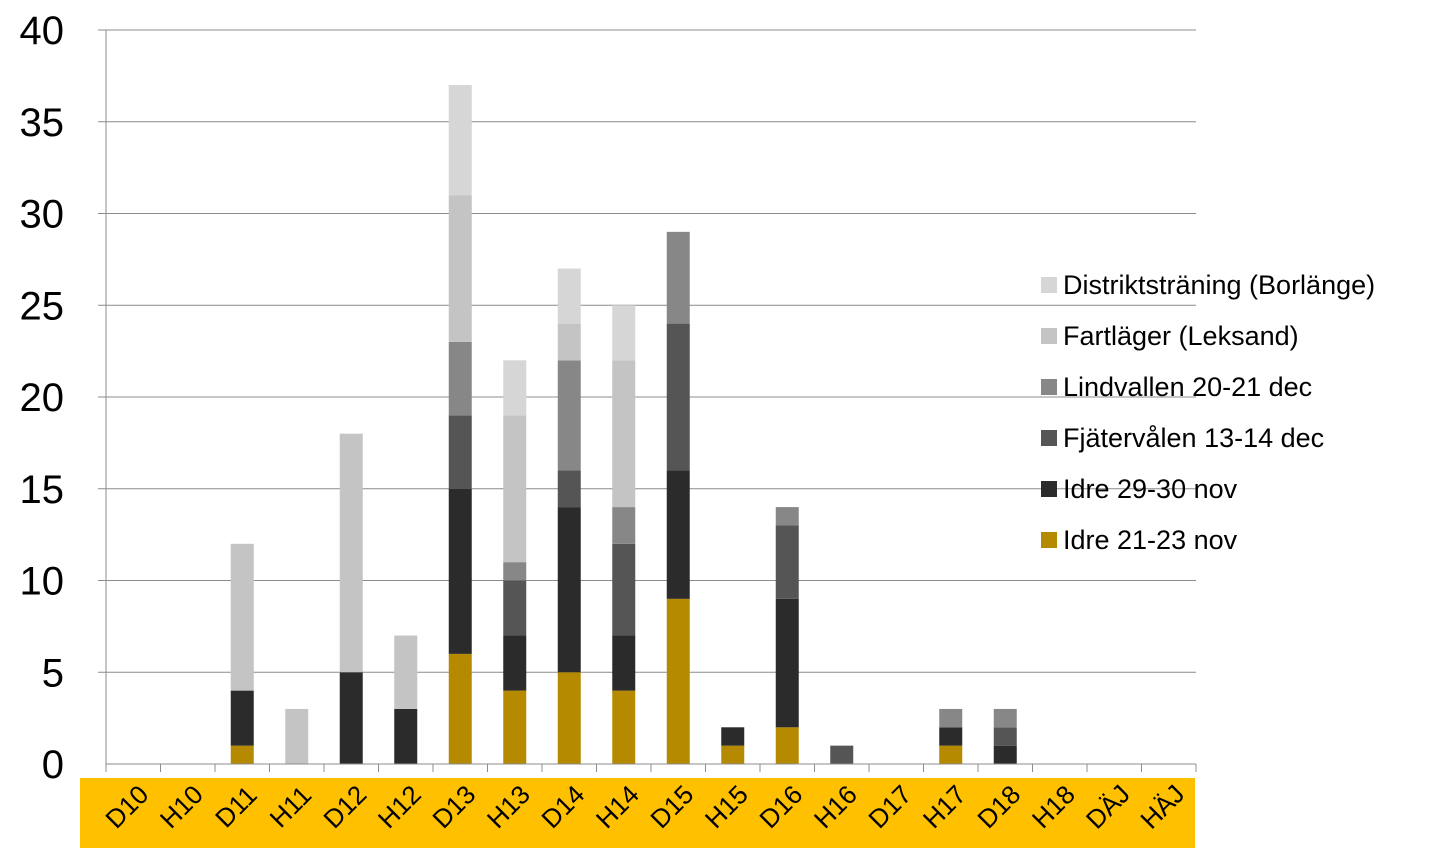 This screenshot has height=848, width=1437. Describe the element at coordinates (53, 673) in the screenshot. I see `y-tick-label: 5` at that location.